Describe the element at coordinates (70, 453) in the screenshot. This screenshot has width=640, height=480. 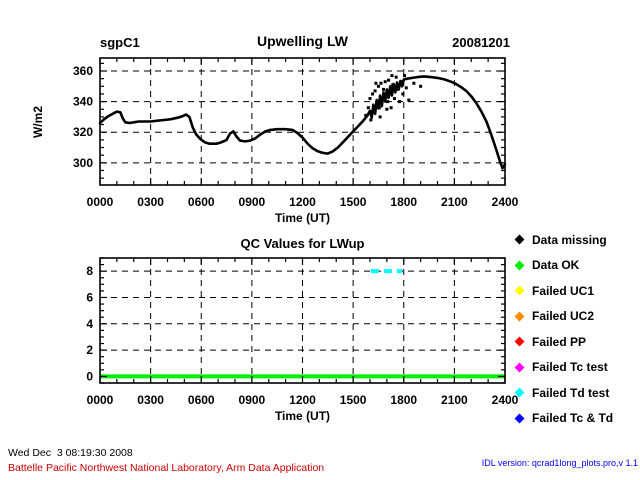
I see `creation-timestamp: Wed Dec 3 08:19:30 2008` at that location.